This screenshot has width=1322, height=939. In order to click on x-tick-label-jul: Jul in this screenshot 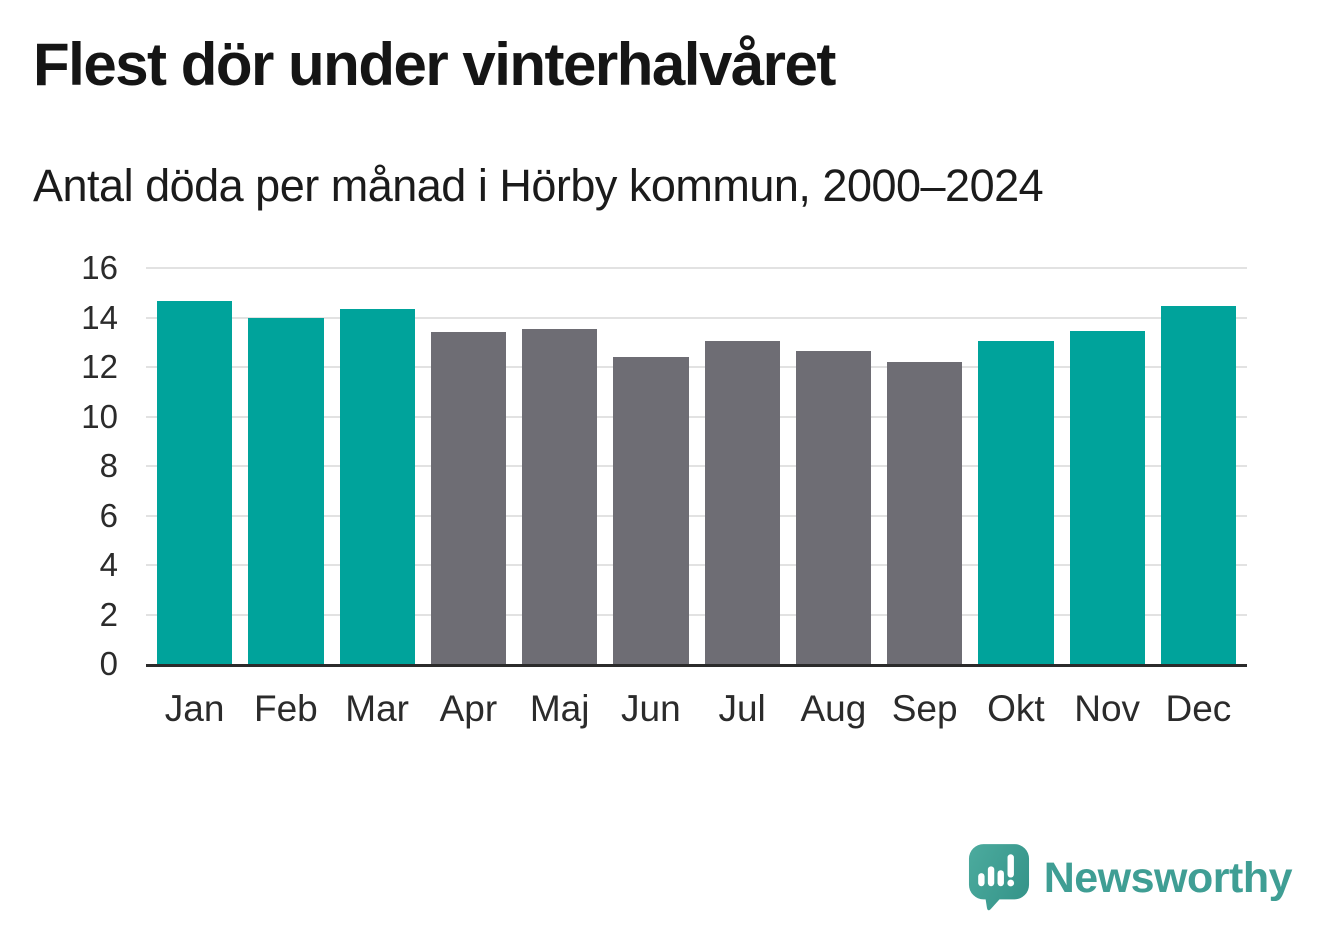, I will do `click(742, 708)`.